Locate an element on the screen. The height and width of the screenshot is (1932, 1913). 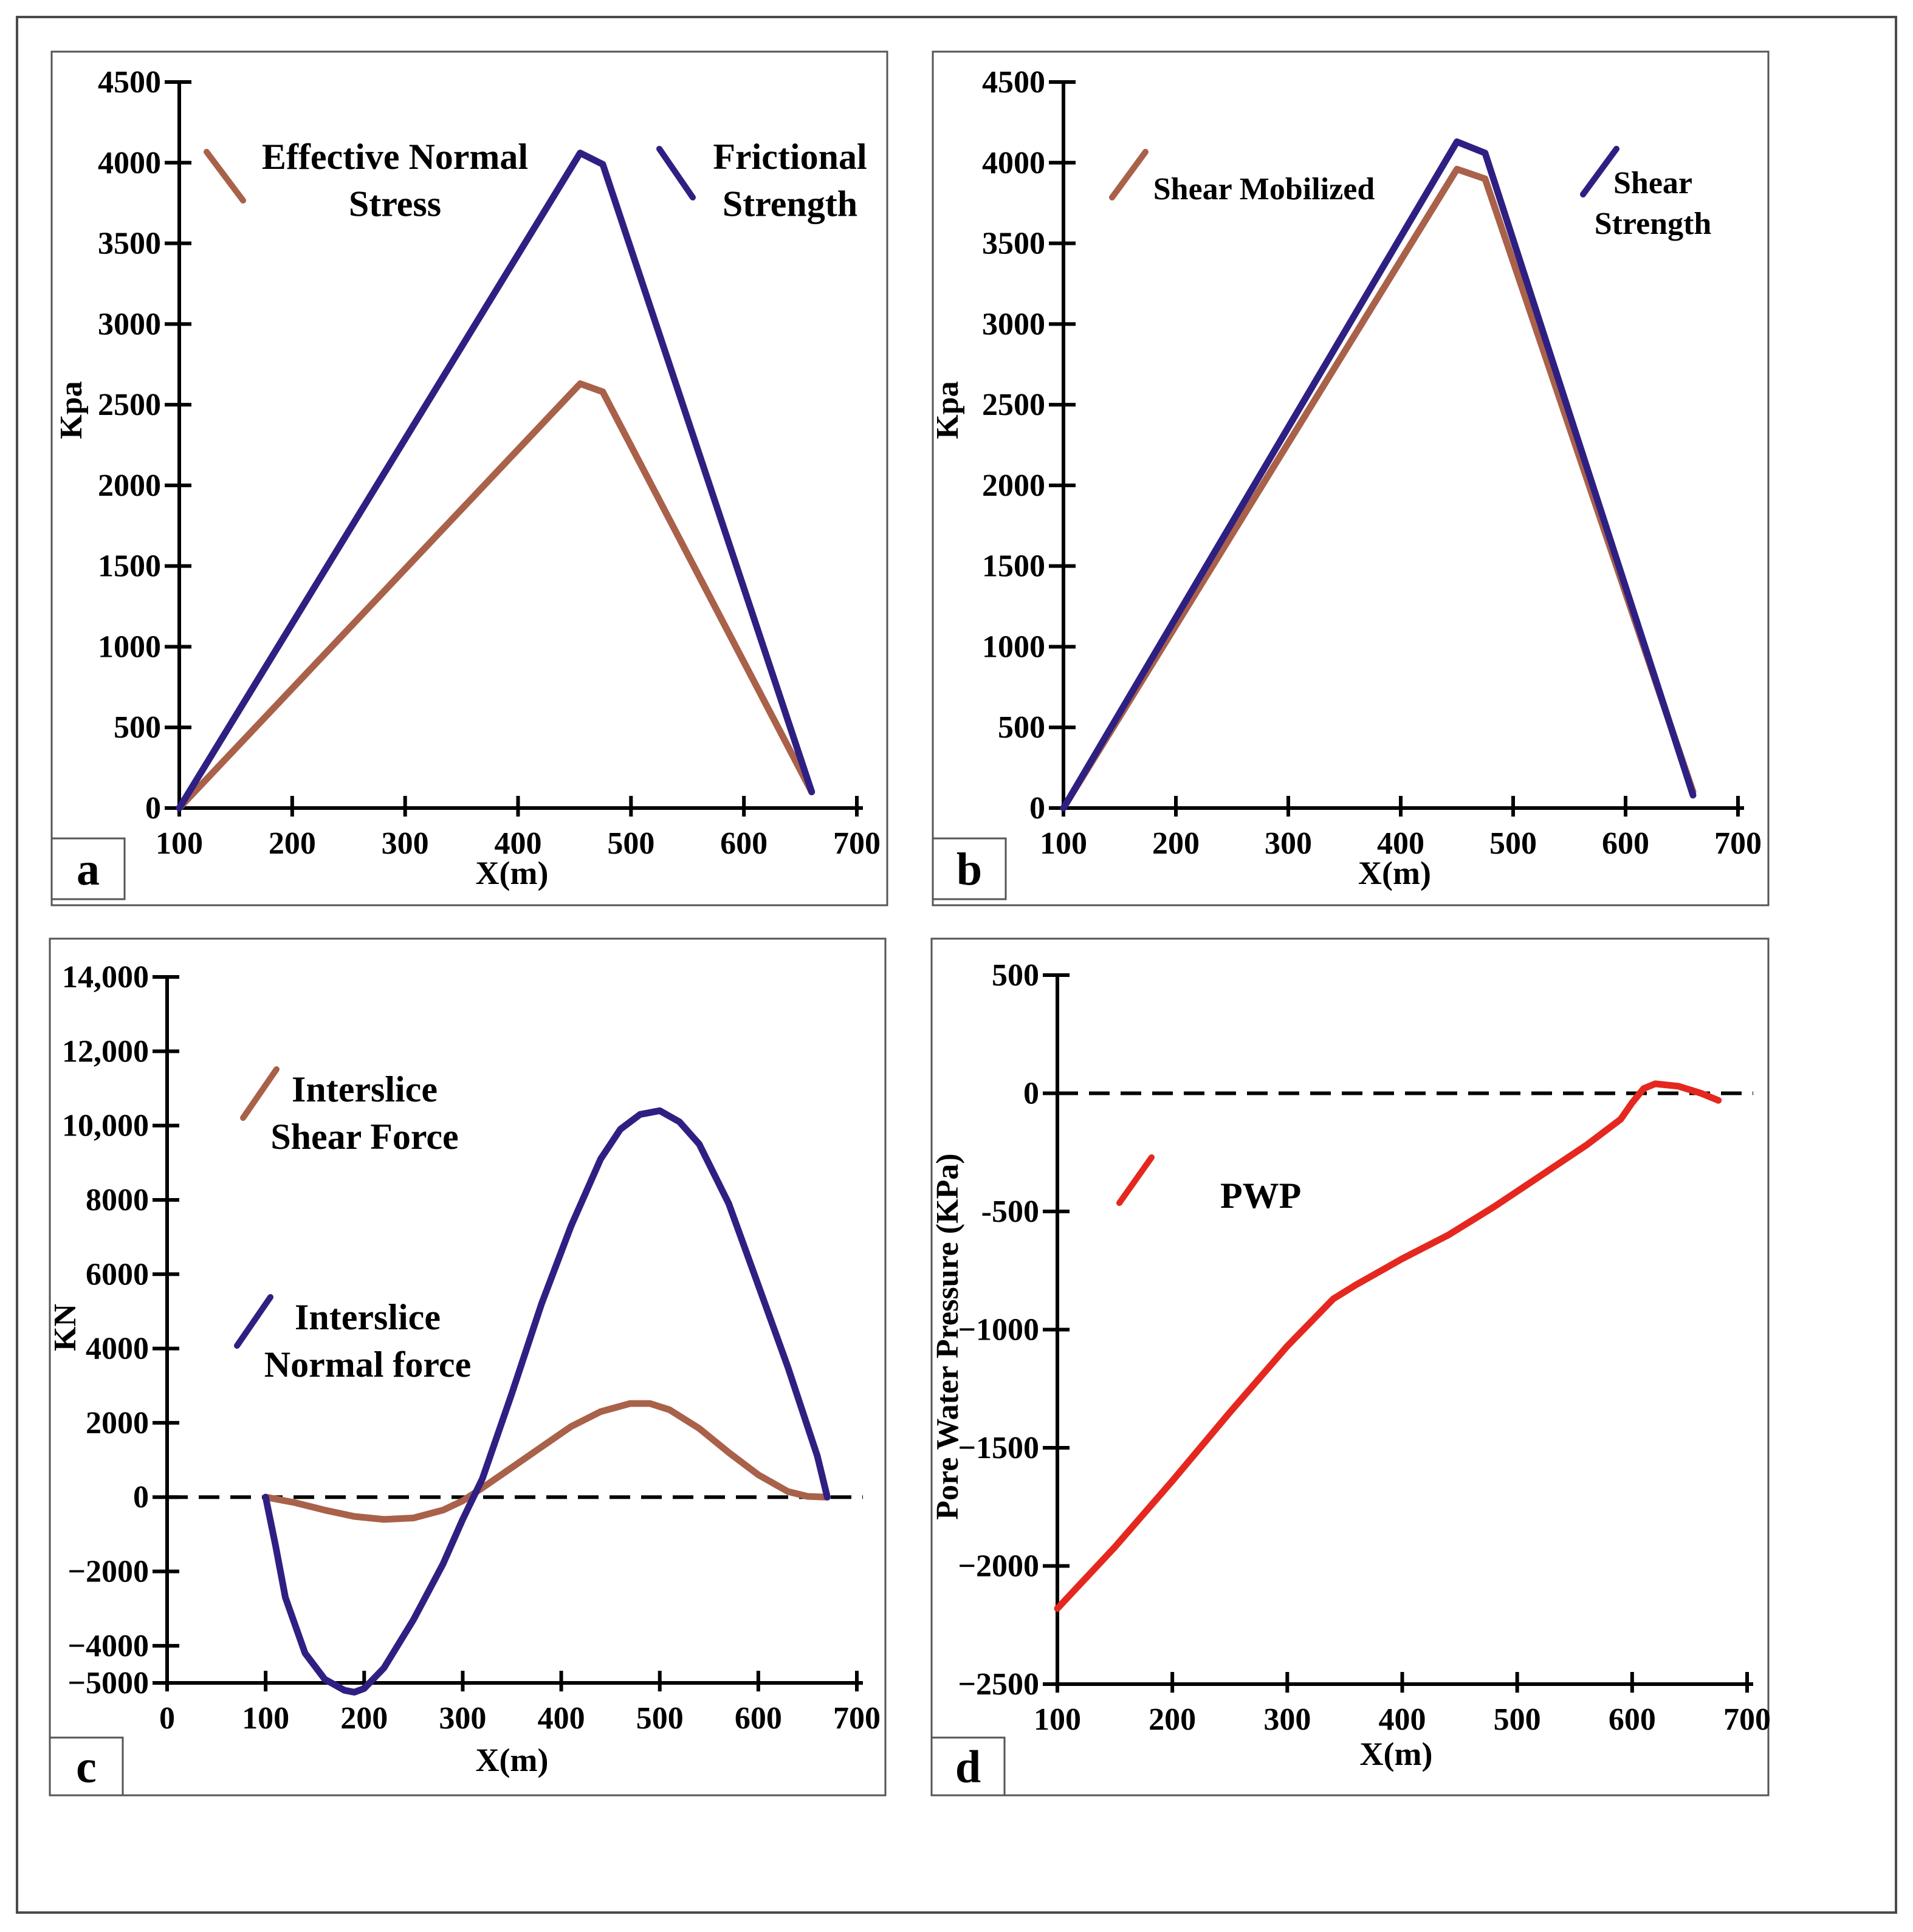
y-tick-label: 6000 is located at coordinates (117, 1274).